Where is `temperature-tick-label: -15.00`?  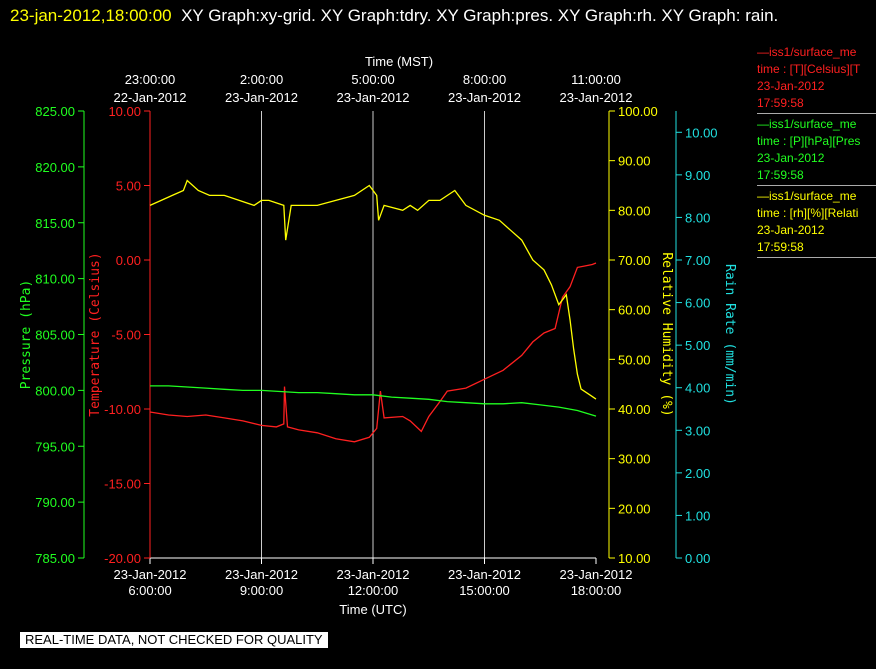 temperature-tick-label: -15.00 is located at coordinates (122, 484).